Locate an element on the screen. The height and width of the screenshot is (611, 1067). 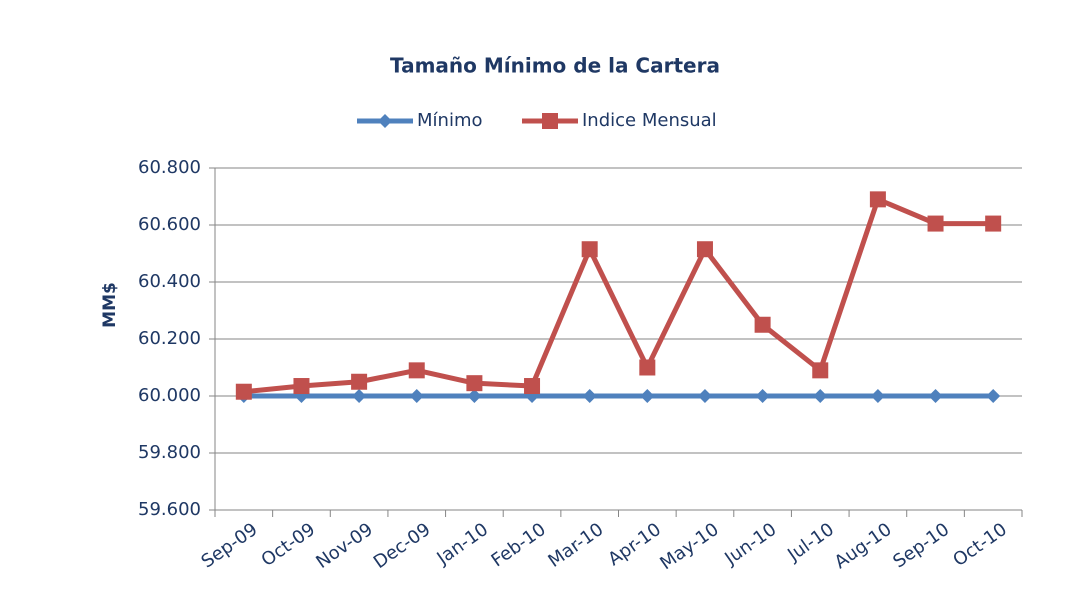
x-tick-label: Jan-10 is located at coordinates (462, 544).